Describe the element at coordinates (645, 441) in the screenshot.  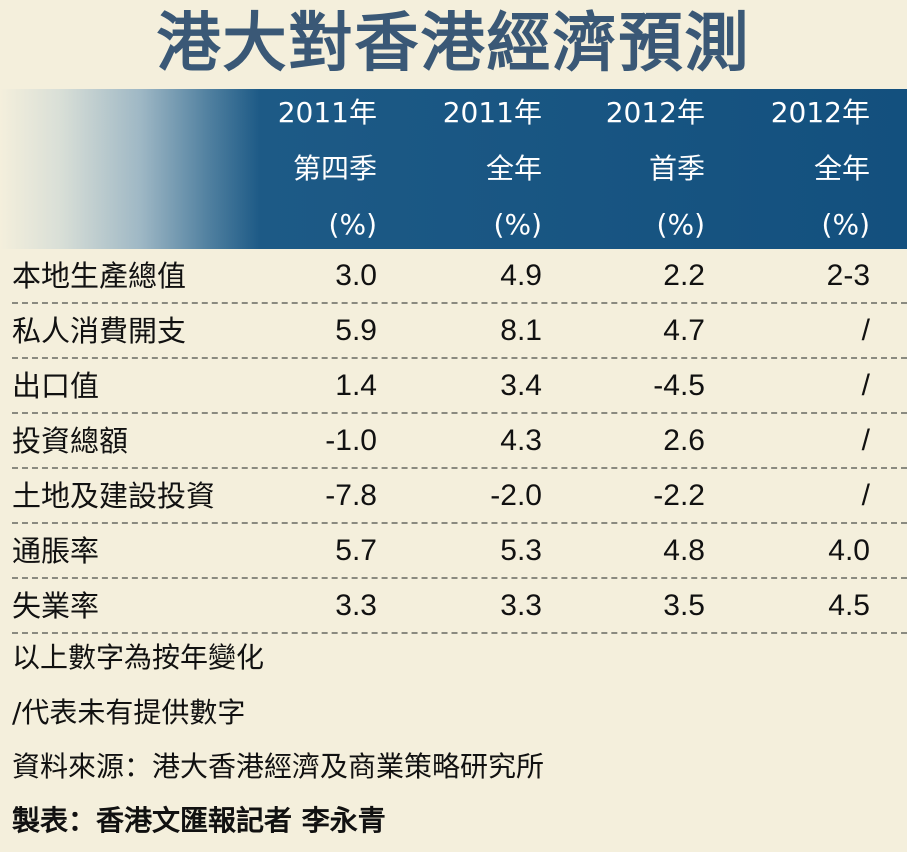
I see `table-cell: 2.6` at that location.